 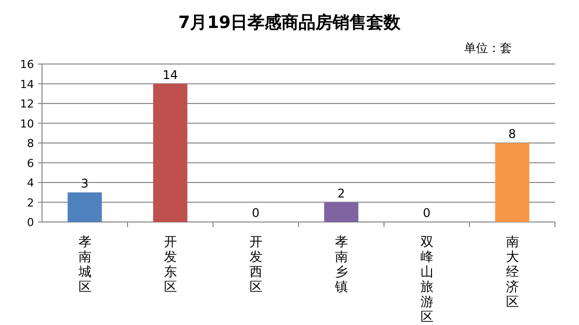 What do you see at coordinates (30, 163) in the screenshot?
I see `y-tick-label: 6` at bounding box center [30, 163].